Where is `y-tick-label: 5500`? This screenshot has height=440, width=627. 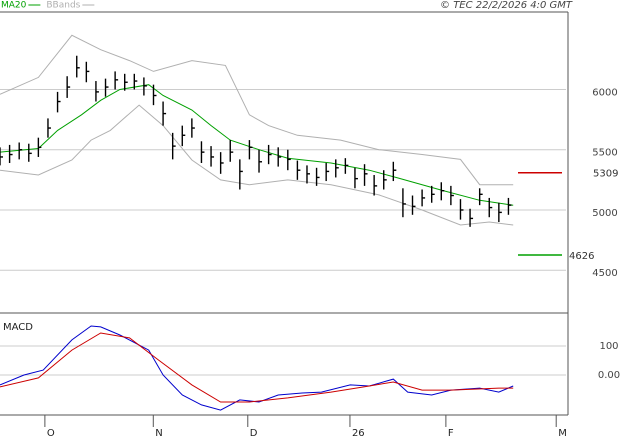 y-tick-label: 5500 is located at coordinates (604, 153).